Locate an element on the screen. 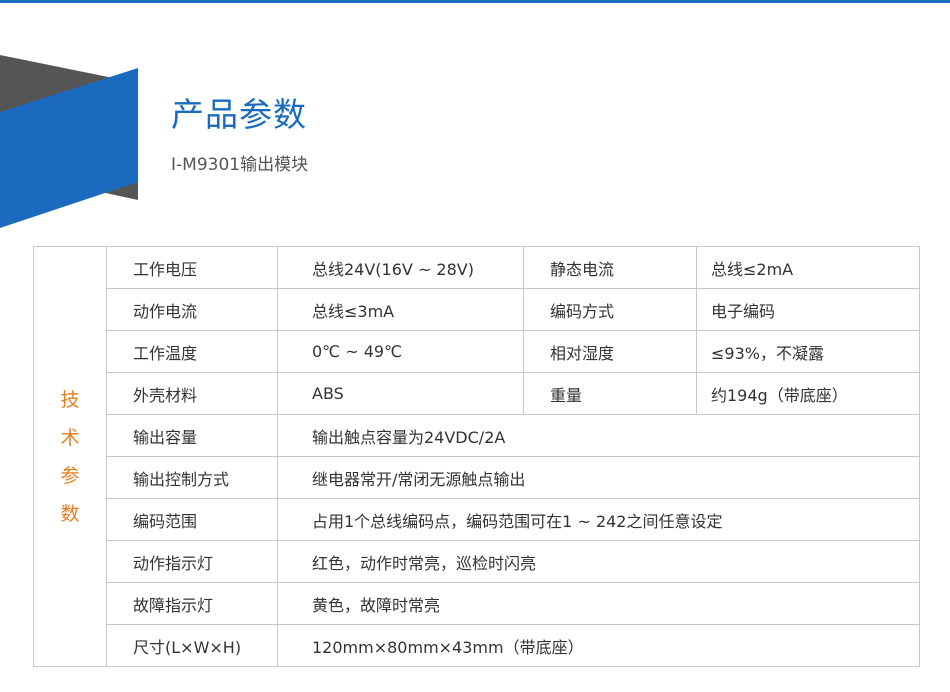 The height and width of the screenshot is (692, 950). spec-value: 总线≤3mA is located at coordinates (400, 309).